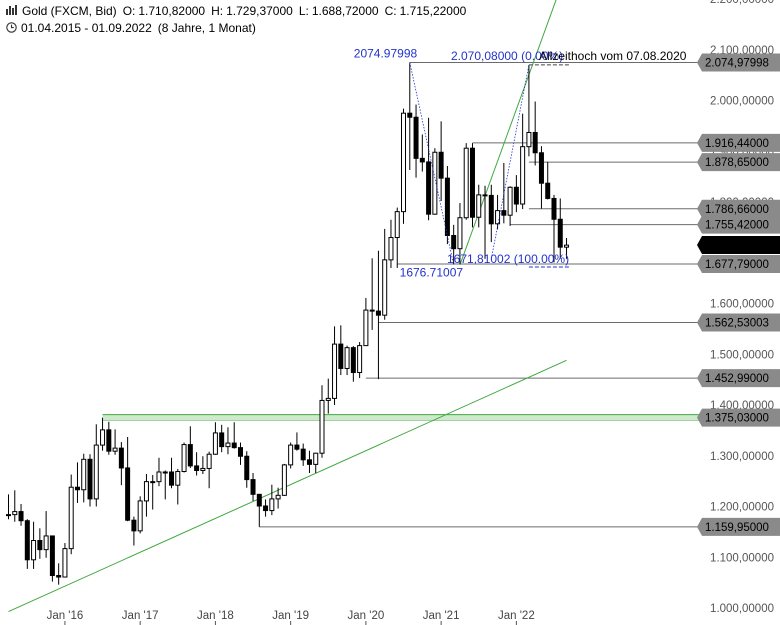 This screenshot has width=780, height=625. I want to click on fib-label-low: 1676.71007, so click(432, 273).